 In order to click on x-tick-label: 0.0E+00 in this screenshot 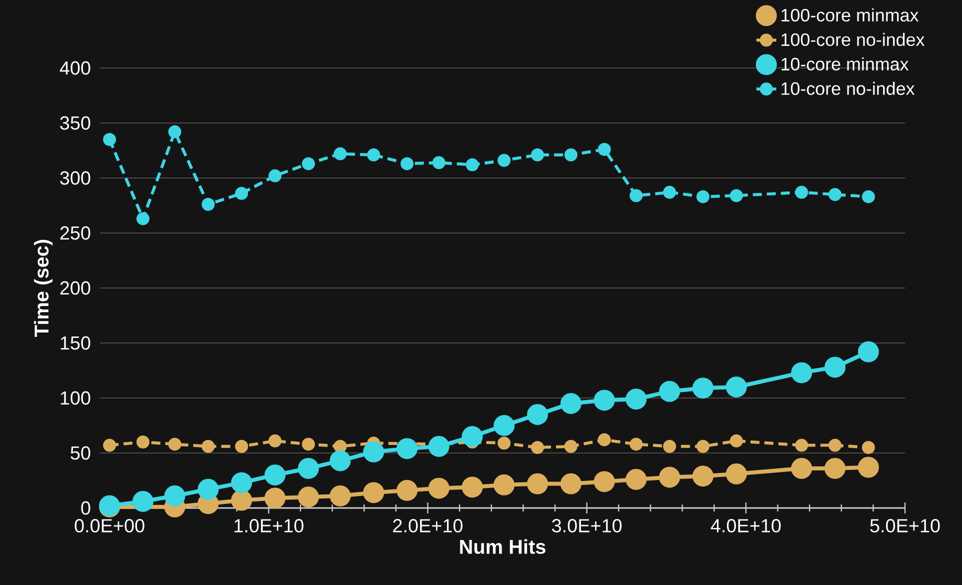, I will do `click(109, 525)`.